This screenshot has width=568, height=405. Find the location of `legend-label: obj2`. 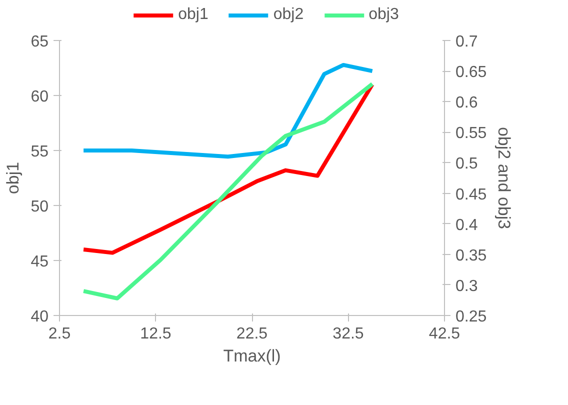

legend-label: obj2 is located at coordinates (288, 15).